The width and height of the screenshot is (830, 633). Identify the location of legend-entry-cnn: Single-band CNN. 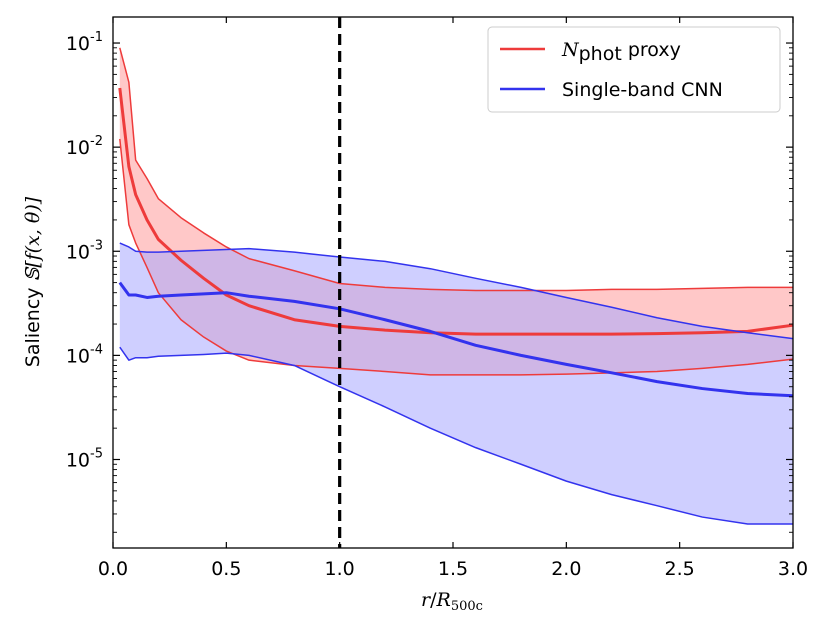
(642, 90).